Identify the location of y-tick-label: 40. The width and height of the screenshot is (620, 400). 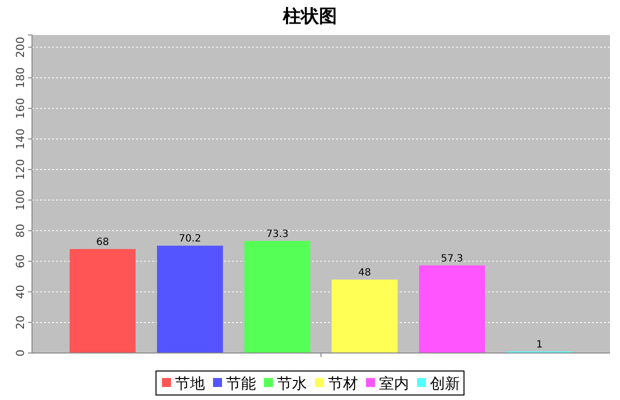
(20, 291).